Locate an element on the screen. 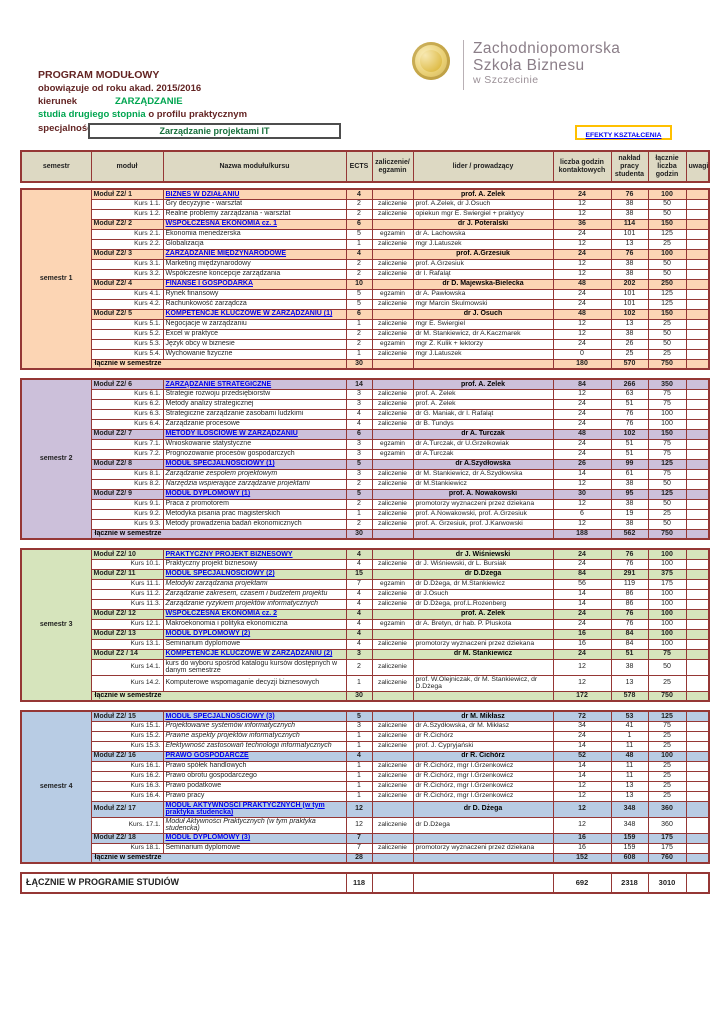 The width and height of the screenshot is (725, 1024). cell-code: Moduł Z2/ 18 is located at coordinates (127, 838).